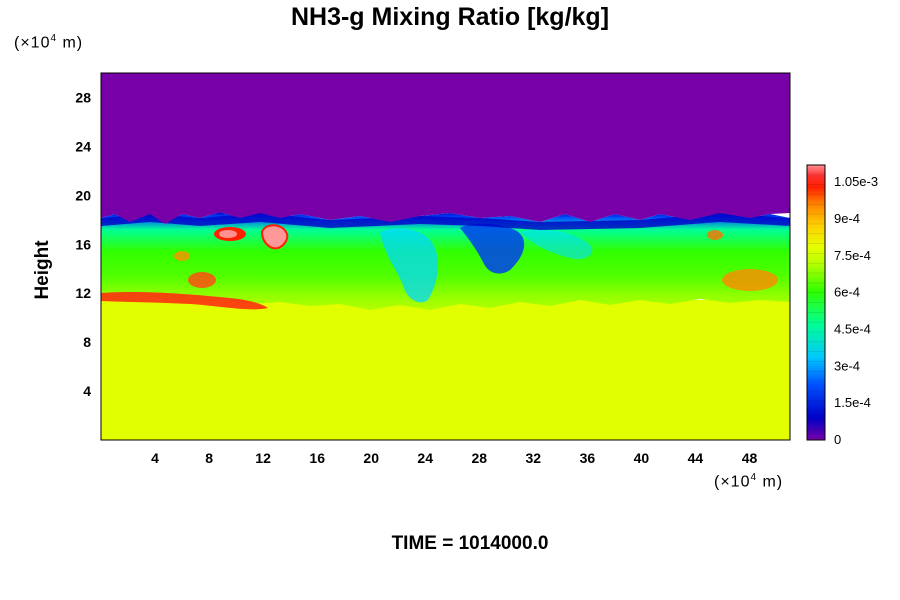 The height and width of the screenshot is (600, 900). What do you see at coordinates (450, 17) in the screenshot?
I see `chart-title: NH3-g Mixing Ratio [kg/kg]` at bounding box center [450, 17].